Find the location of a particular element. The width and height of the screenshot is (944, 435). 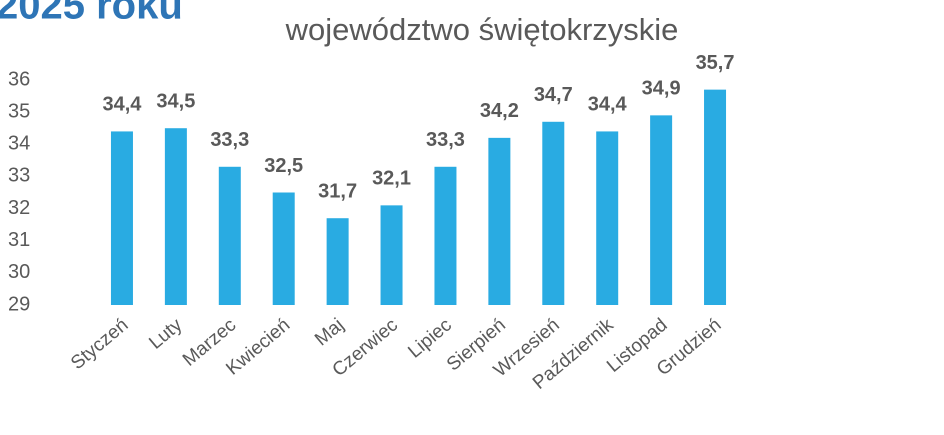

value-label: 34,9 is located at coordinates (661, 89).